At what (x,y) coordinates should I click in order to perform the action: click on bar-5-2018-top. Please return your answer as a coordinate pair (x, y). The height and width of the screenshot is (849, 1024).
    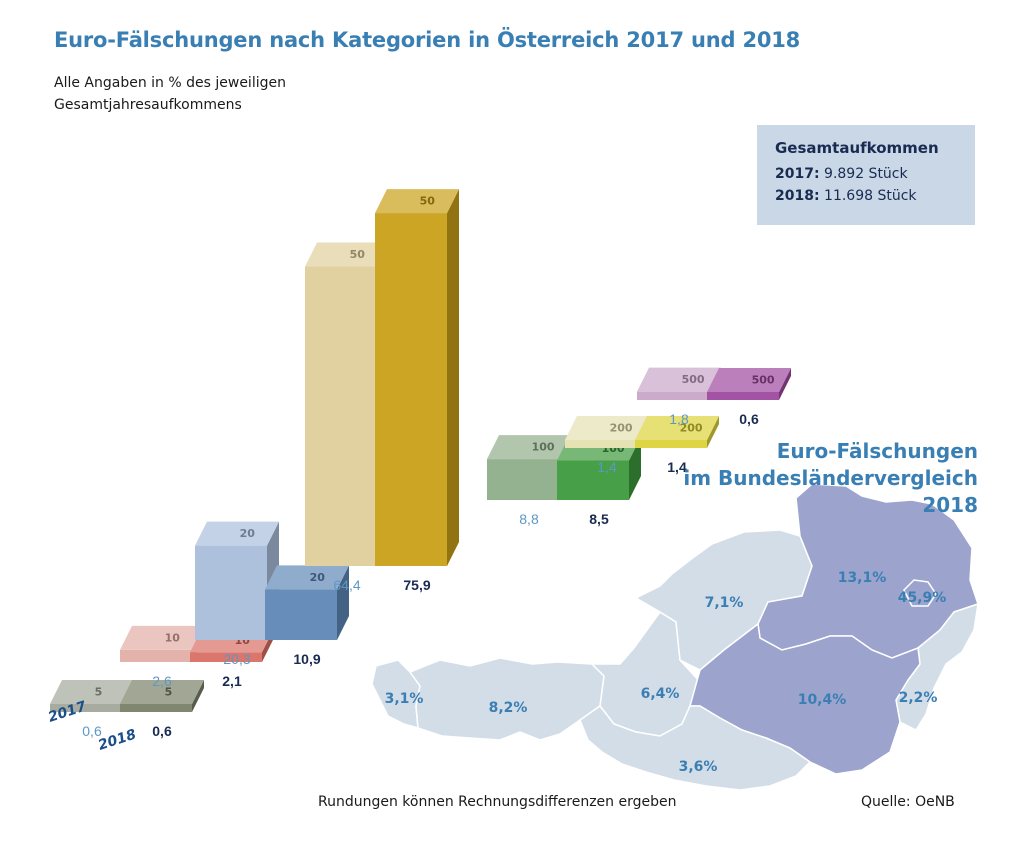
    Looking at the image, I should click on (162, 692).